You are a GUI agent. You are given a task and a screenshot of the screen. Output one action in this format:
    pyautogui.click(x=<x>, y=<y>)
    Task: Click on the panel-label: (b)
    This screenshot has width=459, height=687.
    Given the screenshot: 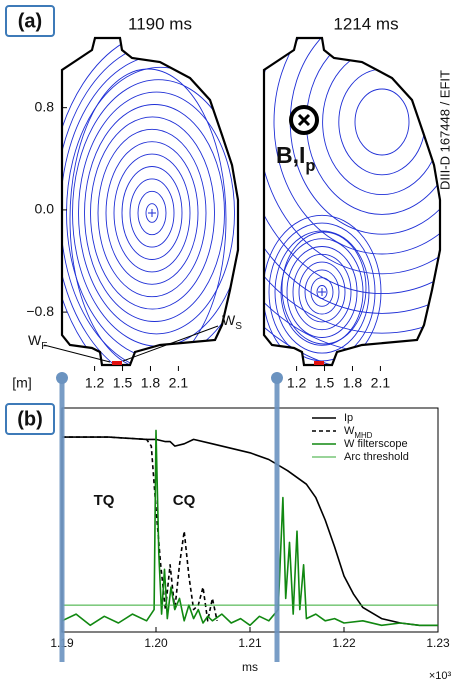 What is the action you would take?
    pyautogui.click(x=30, y=419)
    